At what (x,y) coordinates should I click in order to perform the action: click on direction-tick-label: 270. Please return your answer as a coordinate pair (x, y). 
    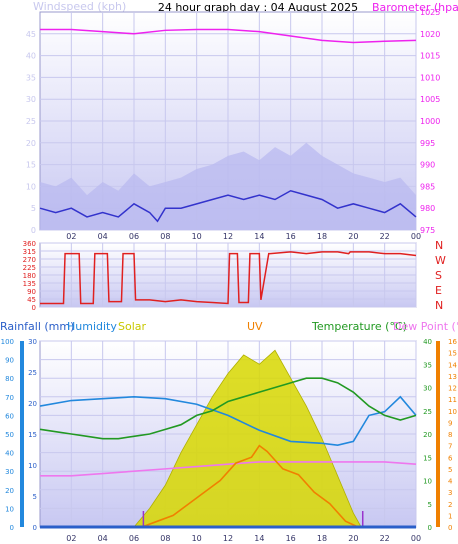
    Looking at the image, I should click on (29, 260).